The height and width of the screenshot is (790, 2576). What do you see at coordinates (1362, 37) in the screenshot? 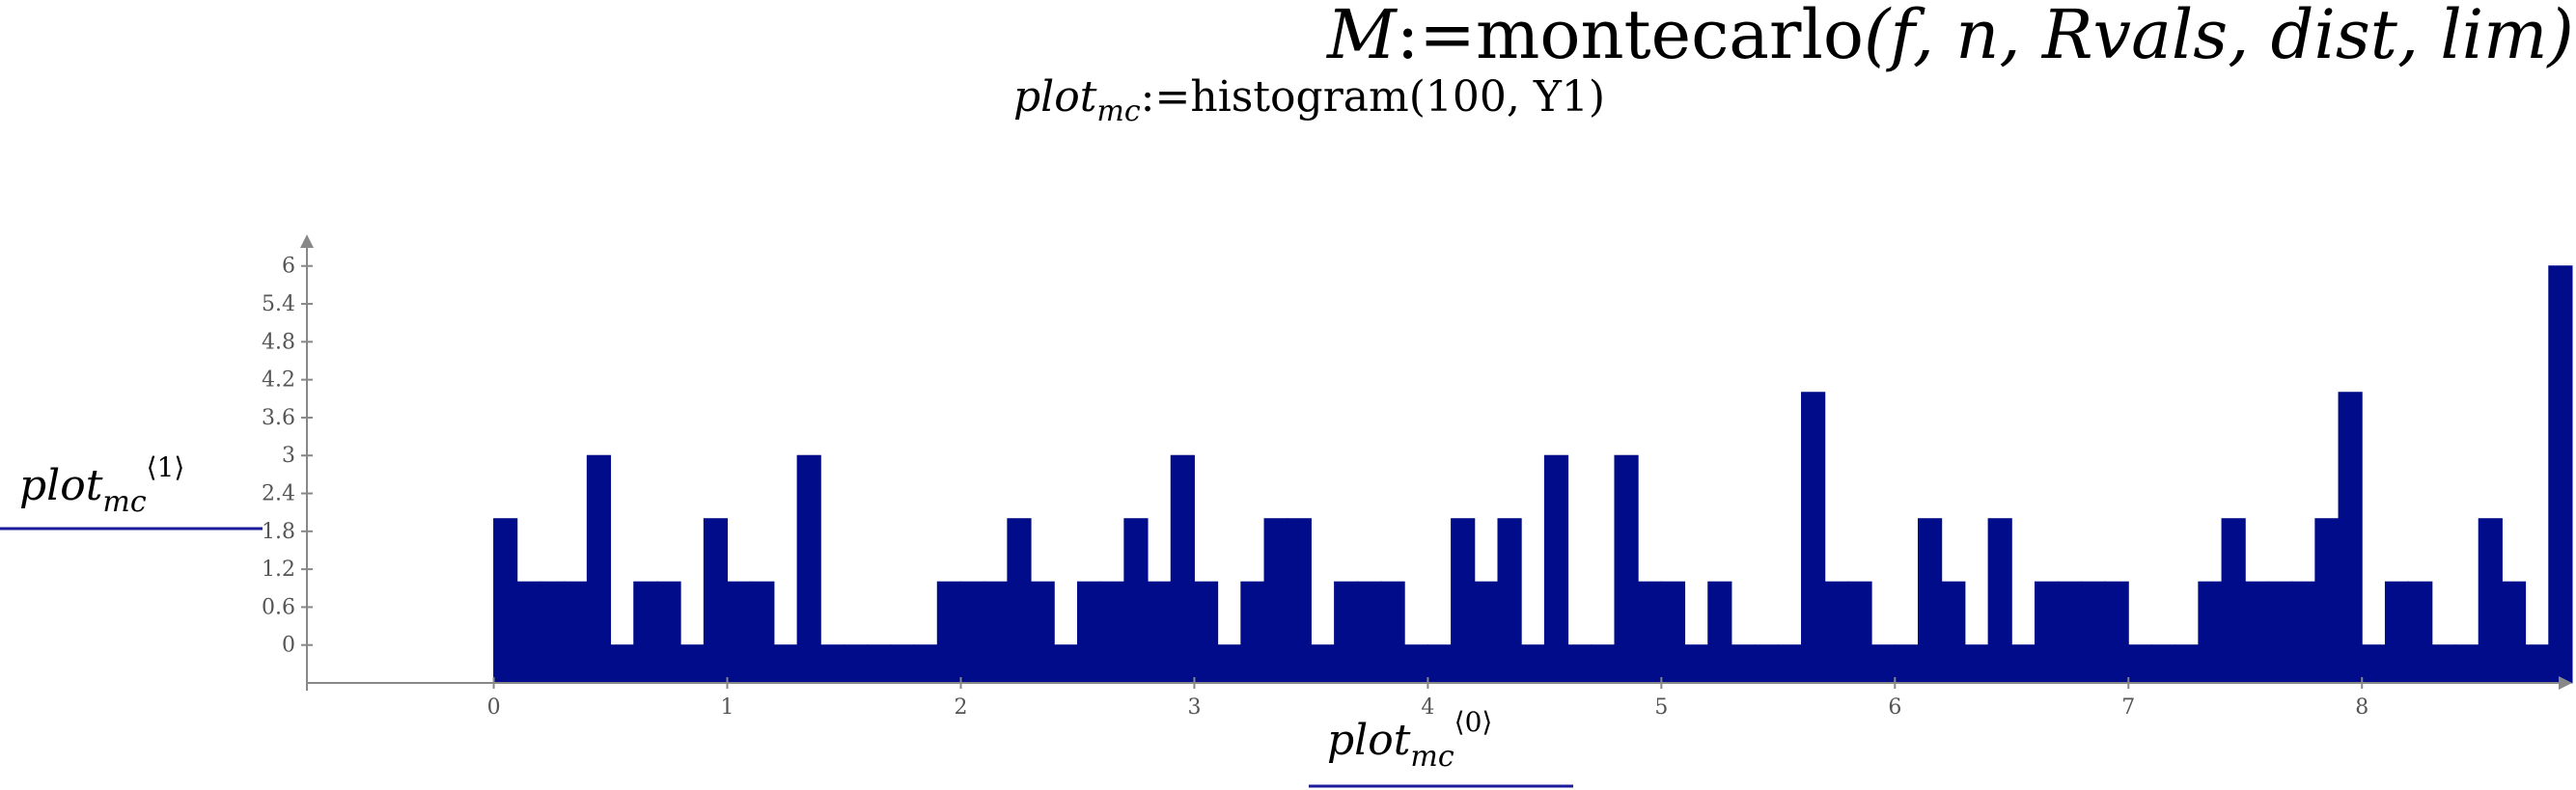
I see `eq-lhs: M` at bounding box center [1362, 37].